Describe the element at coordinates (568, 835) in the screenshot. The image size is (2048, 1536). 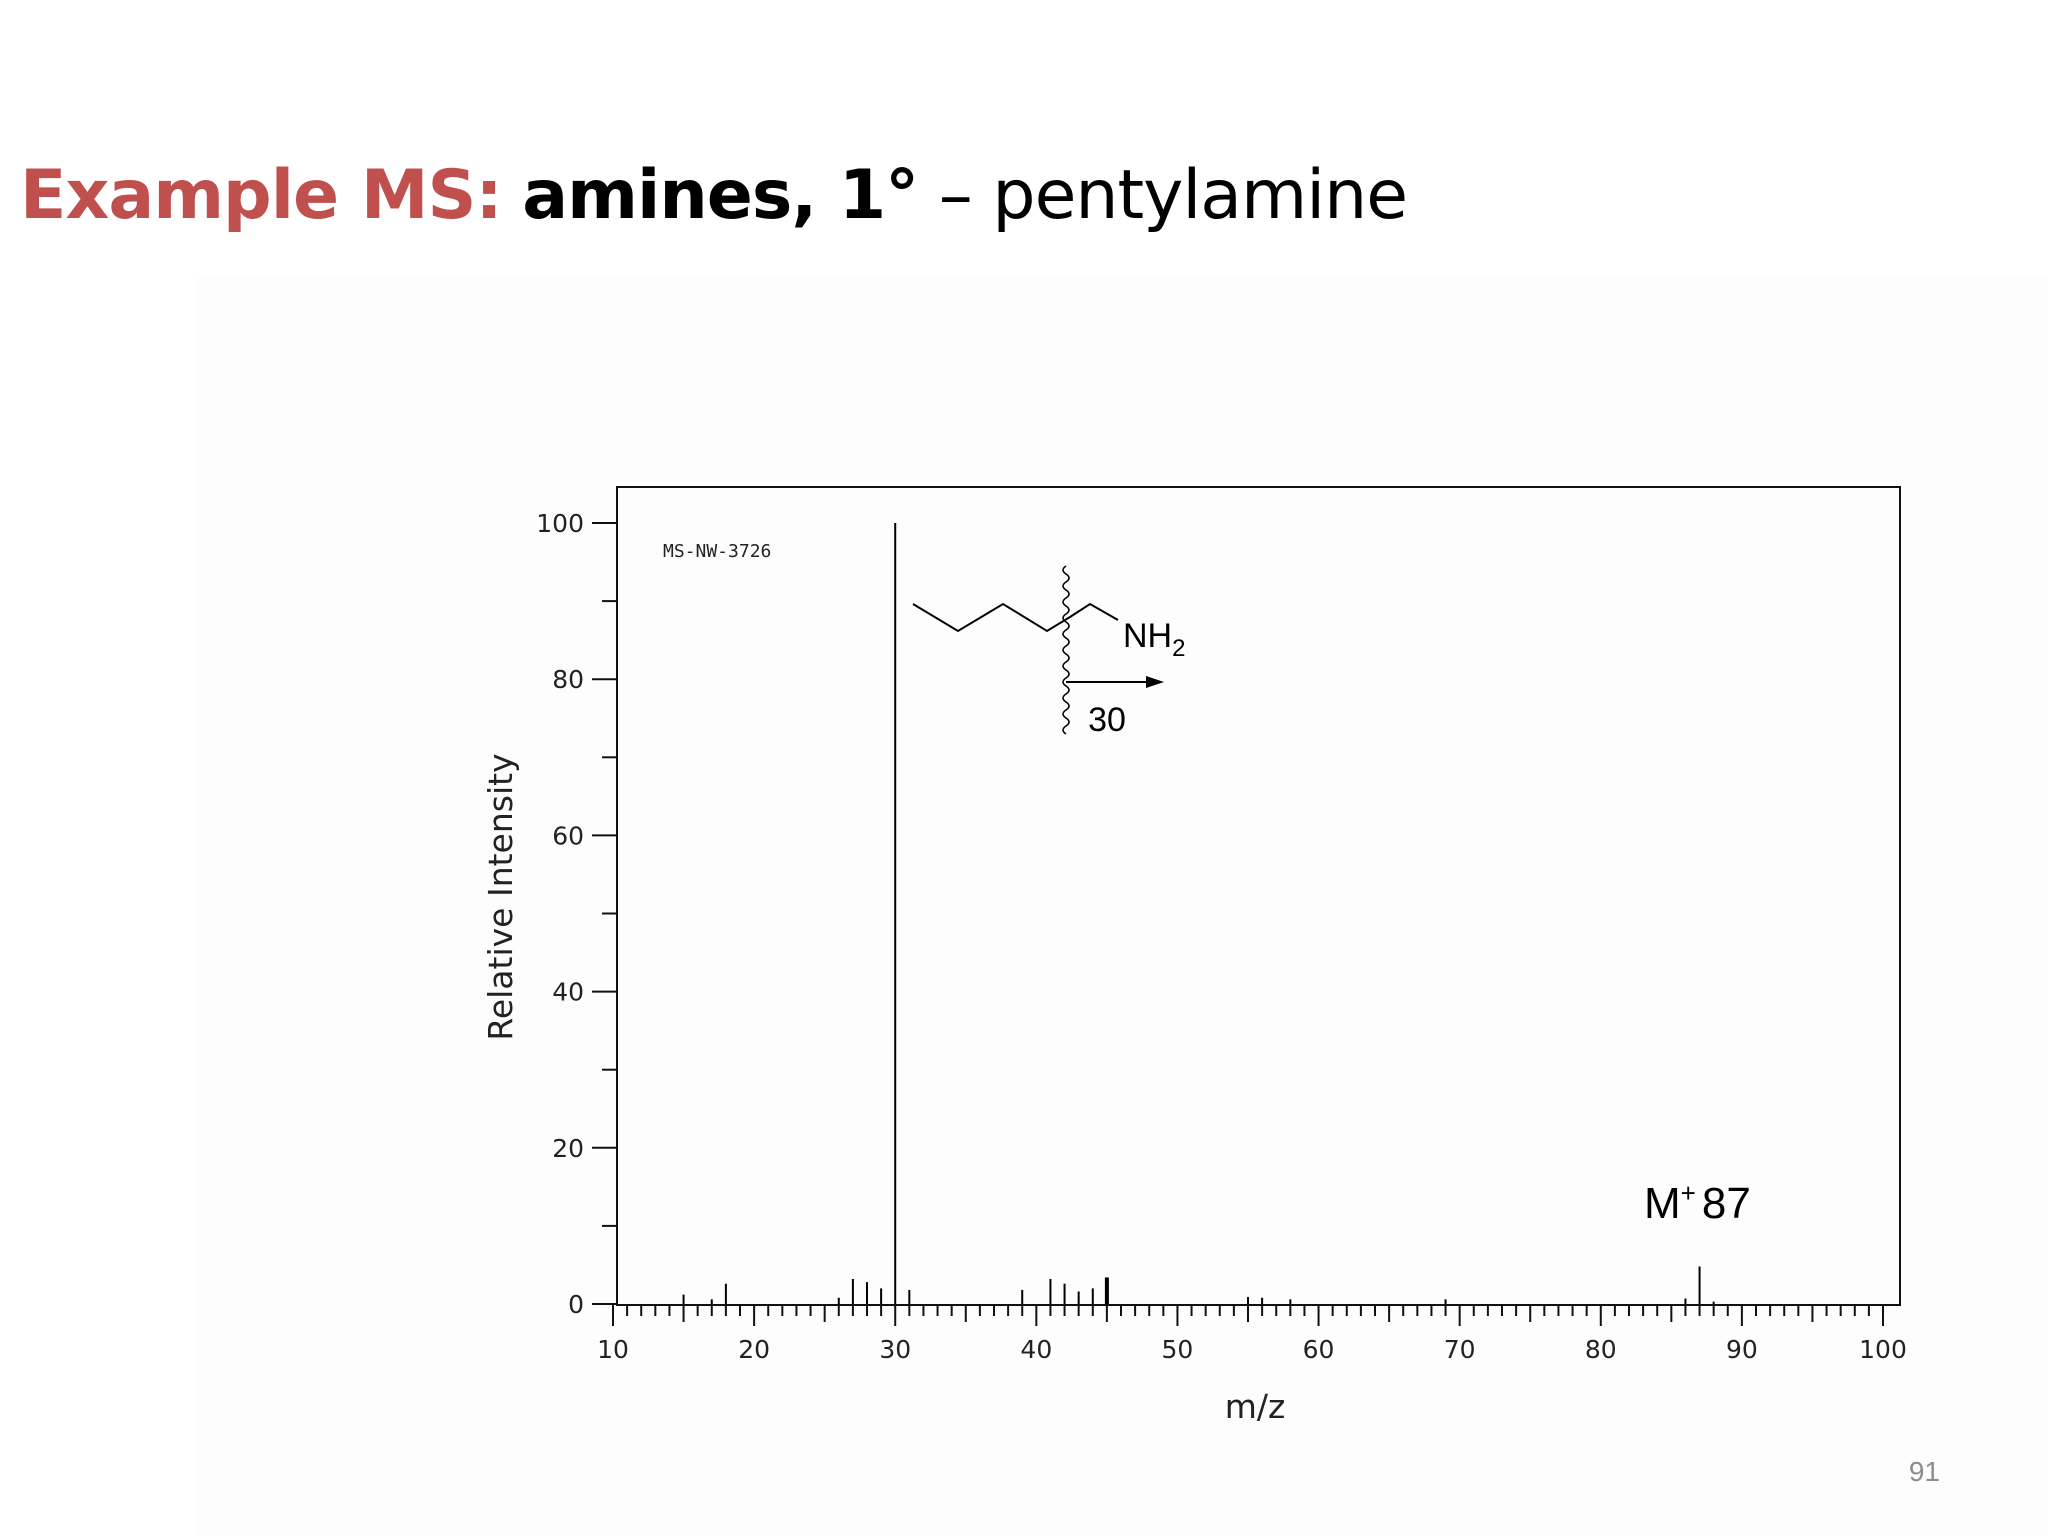
I see `y-tick-label: 60` at that location.